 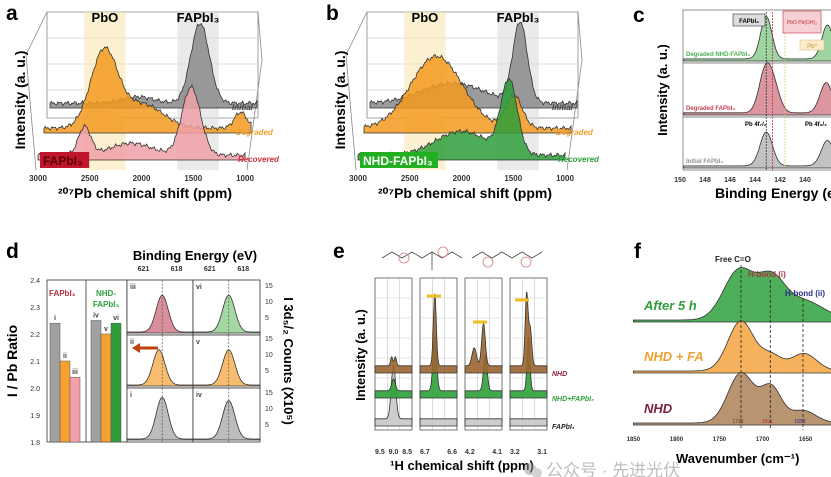 I want to click on x-axis-title: Binding Energy (eV), so click(x=773, y=193).